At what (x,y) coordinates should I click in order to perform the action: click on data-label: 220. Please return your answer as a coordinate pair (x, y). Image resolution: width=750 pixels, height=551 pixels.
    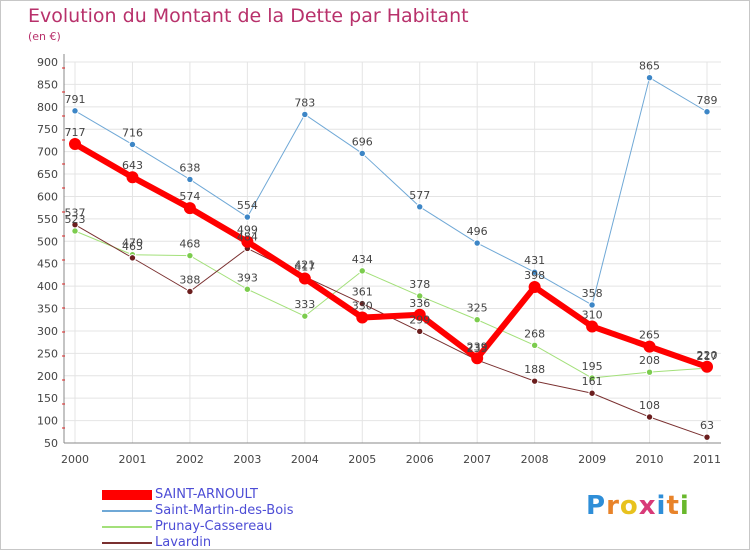
    Looking at the image, I should click on (707, 355).